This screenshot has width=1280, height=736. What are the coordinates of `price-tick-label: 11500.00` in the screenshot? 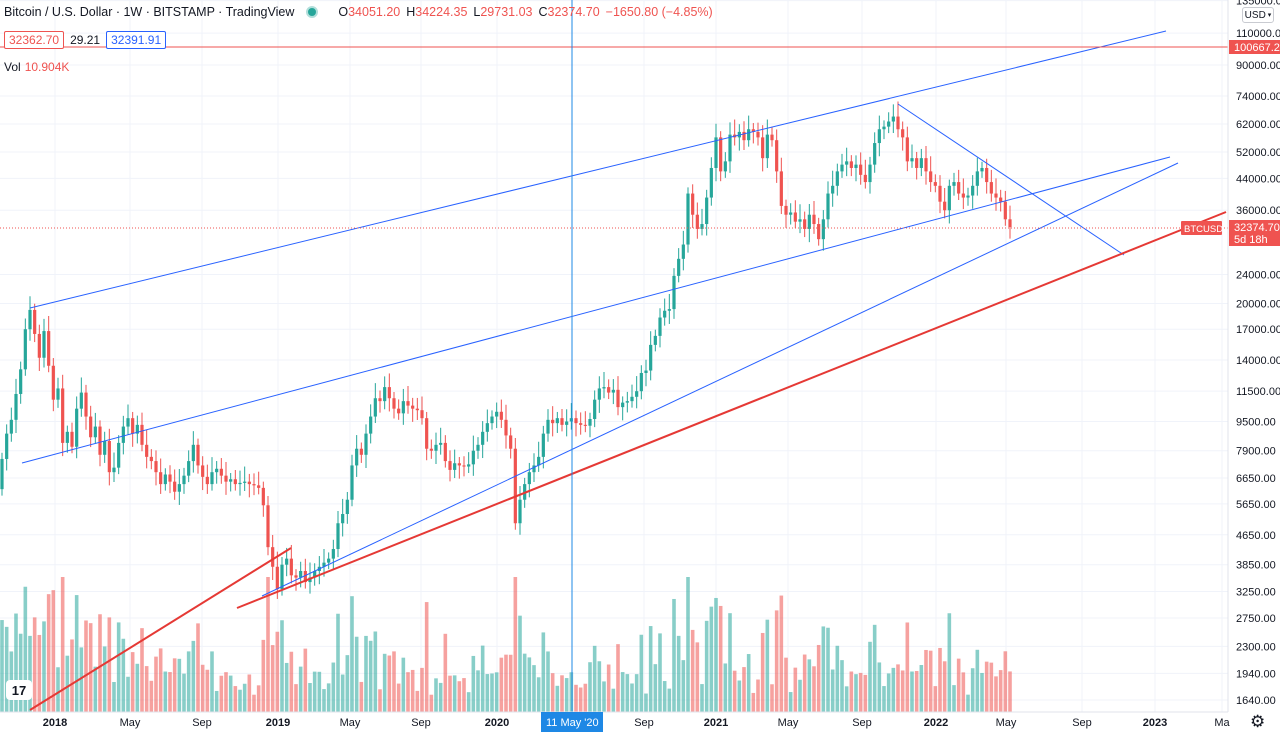 It's located at (1258, 392).